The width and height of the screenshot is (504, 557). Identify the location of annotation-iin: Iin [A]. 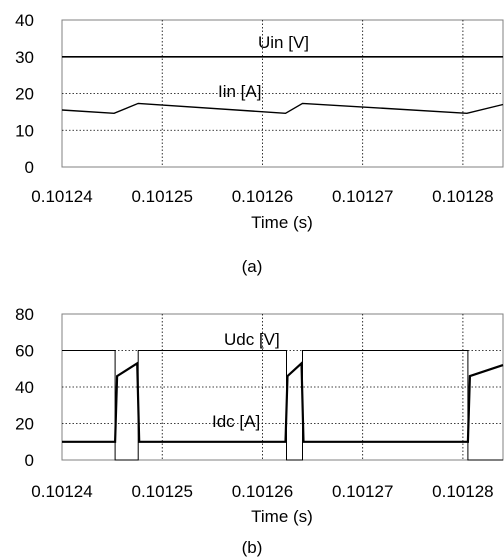
(239, 91).